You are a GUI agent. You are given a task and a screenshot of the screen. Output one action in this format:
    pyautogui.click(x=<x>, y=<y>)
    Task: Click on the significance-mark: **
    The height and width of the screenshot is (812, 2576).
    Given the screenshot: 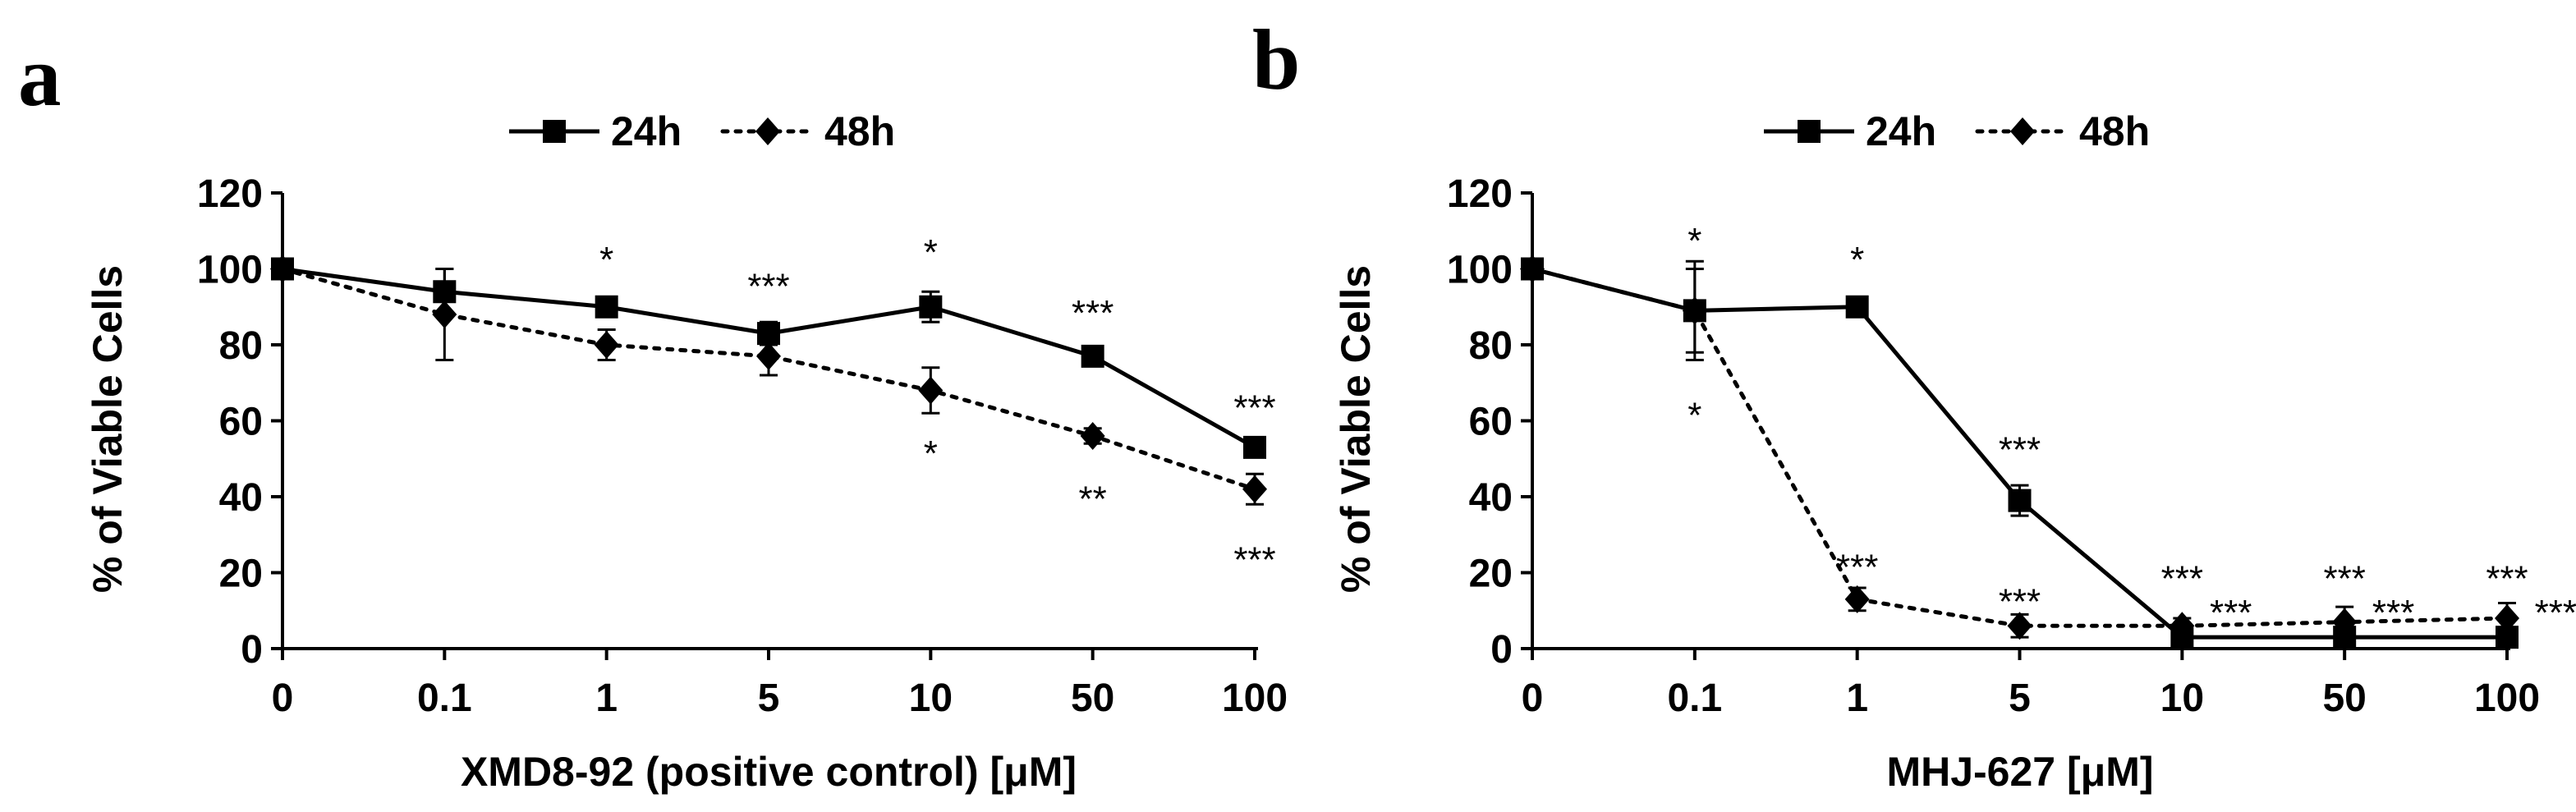 What is the action you would take?
    pyautogui.click(x=1093, y=499)
    